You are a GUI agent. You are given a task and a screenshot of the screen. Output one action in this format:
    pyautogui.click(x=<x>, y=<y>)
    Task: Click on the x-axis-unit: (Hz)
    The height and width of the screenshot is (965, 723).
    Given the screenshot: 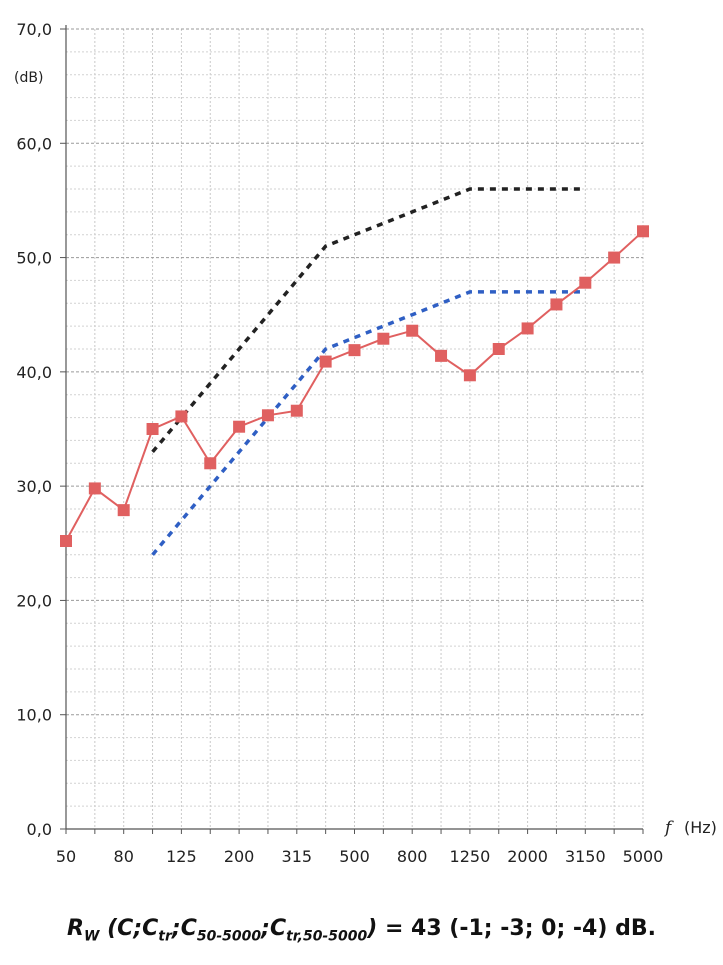 What is the action you would take?
    pyautogui.click(x=700, y=827)
    